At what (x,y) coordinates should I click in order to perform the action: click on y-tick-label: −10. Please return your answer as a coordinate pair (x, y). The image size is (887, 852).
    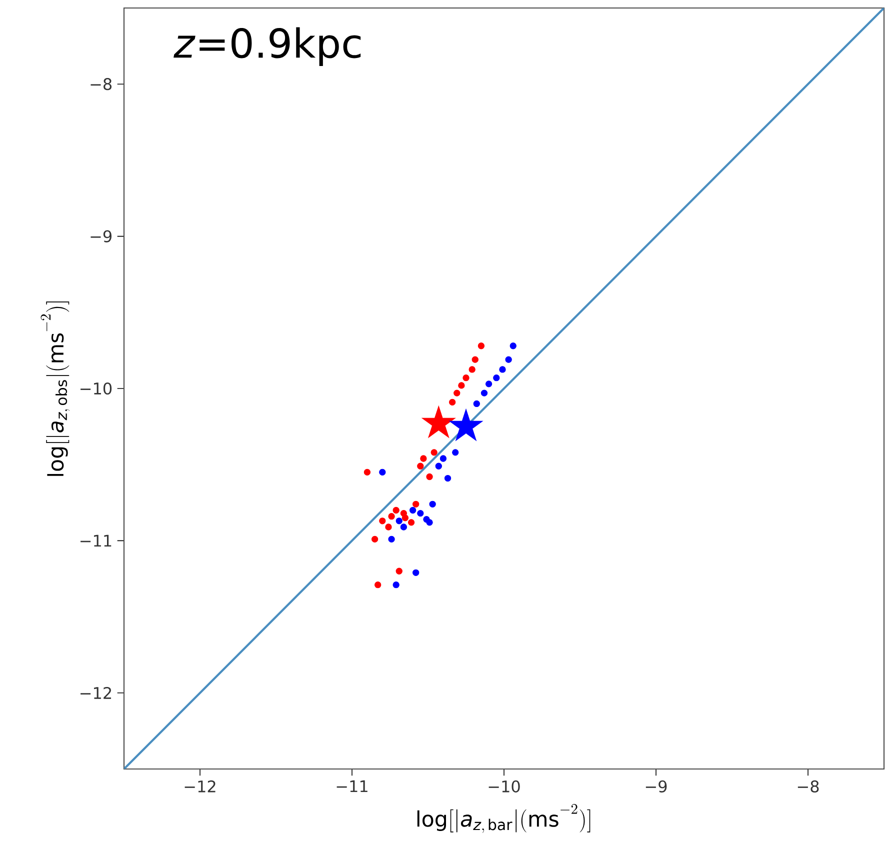
    Looking at the image, I should click on (96, 388).